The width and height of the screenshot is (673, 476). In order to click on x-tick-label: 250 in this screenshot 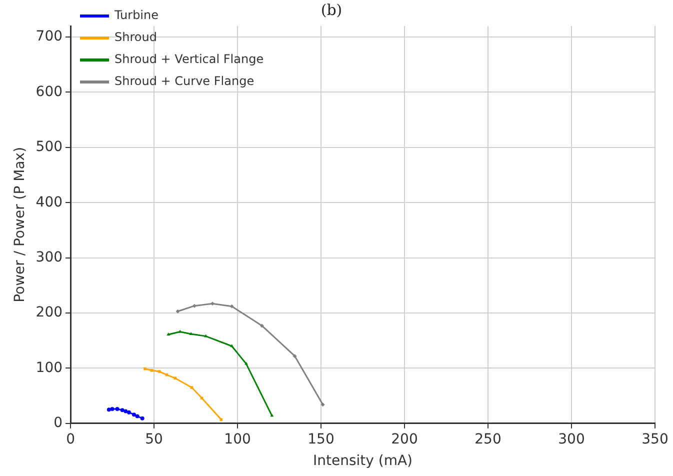, I will do `click(488, 439)`.